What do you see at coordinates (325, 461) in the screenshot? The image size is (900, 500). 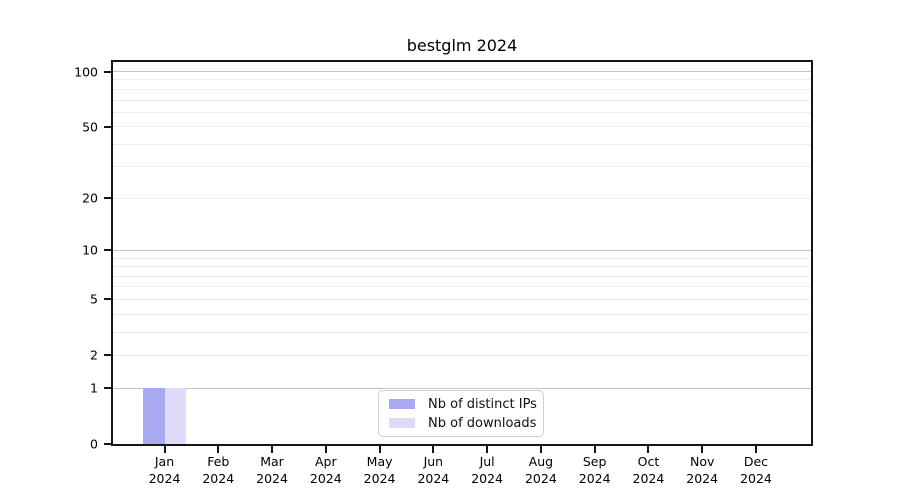 I see `x-tick-month: Apr` at bounding box center [325, 461].